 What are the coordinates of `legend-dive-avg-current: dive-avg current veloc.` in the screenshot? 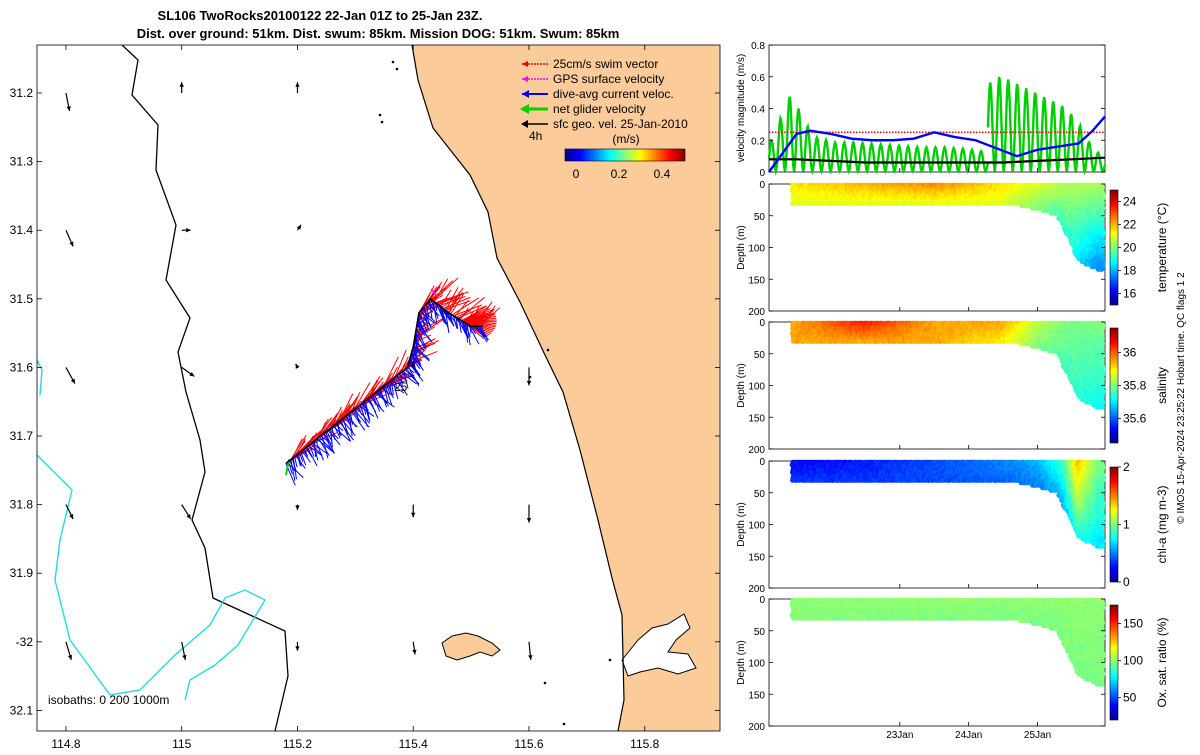 It's located at (613, 94).